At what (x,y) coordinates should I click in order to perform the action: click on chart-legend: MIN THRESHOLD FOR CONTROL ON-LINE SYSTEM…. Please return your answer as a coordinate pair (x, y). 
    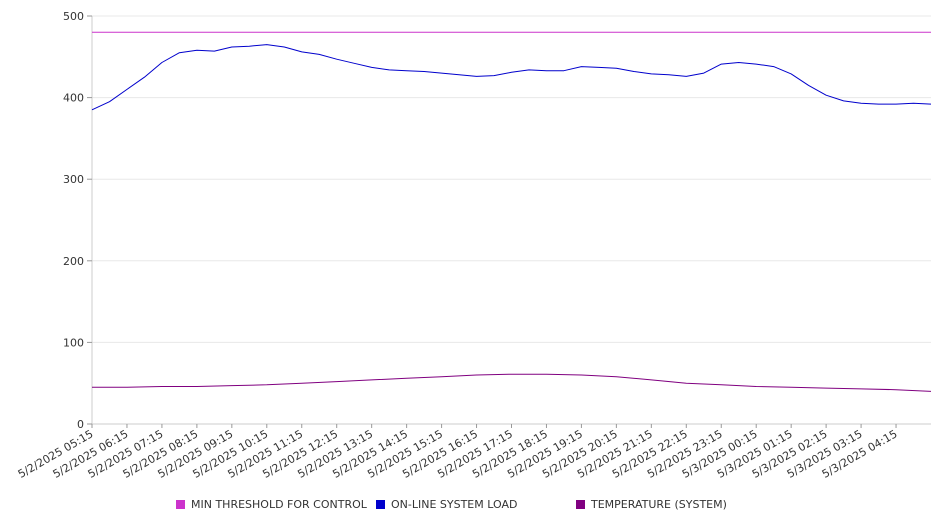
    Looking at the image, I should click on (473, 506).